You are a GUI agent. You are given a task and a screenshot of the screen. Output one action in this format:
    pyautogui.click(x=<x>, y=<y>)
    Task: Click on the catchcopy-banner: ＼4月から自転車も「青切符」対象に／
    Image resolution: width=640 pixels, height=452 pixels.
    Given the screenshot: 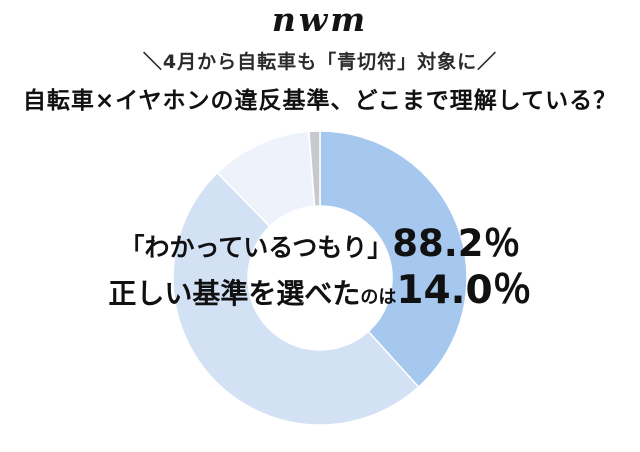 What is the action you would take?
    pyautogui.click(x=320, y=62)
    